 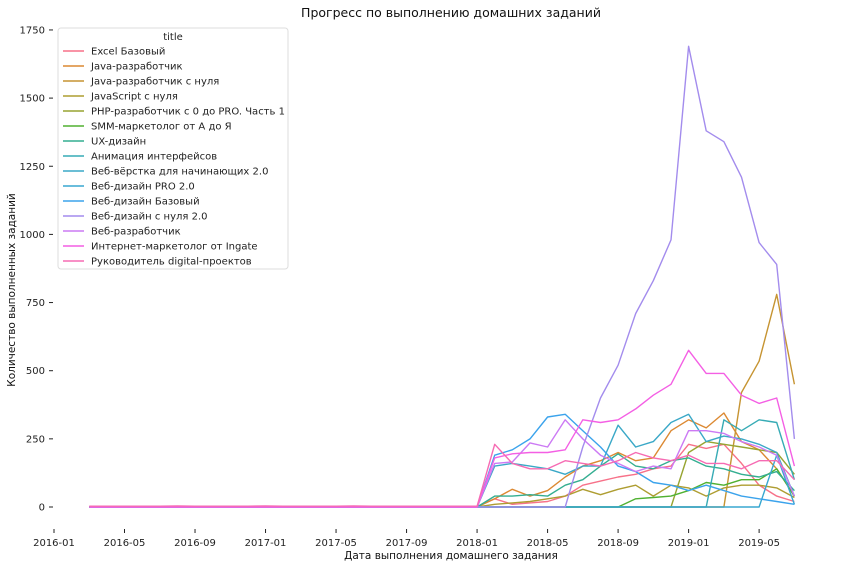 What do you see at coordinates (195, 543) in the screenshot?
I see `x-tick-label: 2016-09` at bounding box center [195, 543].